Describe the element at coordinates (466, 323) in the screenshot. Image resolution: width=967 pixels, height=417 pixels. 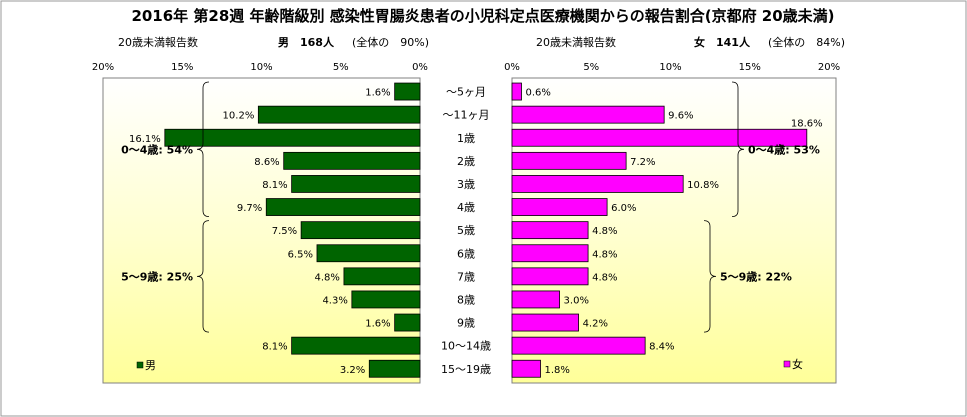
I see `category-label: 9歳` at that location.